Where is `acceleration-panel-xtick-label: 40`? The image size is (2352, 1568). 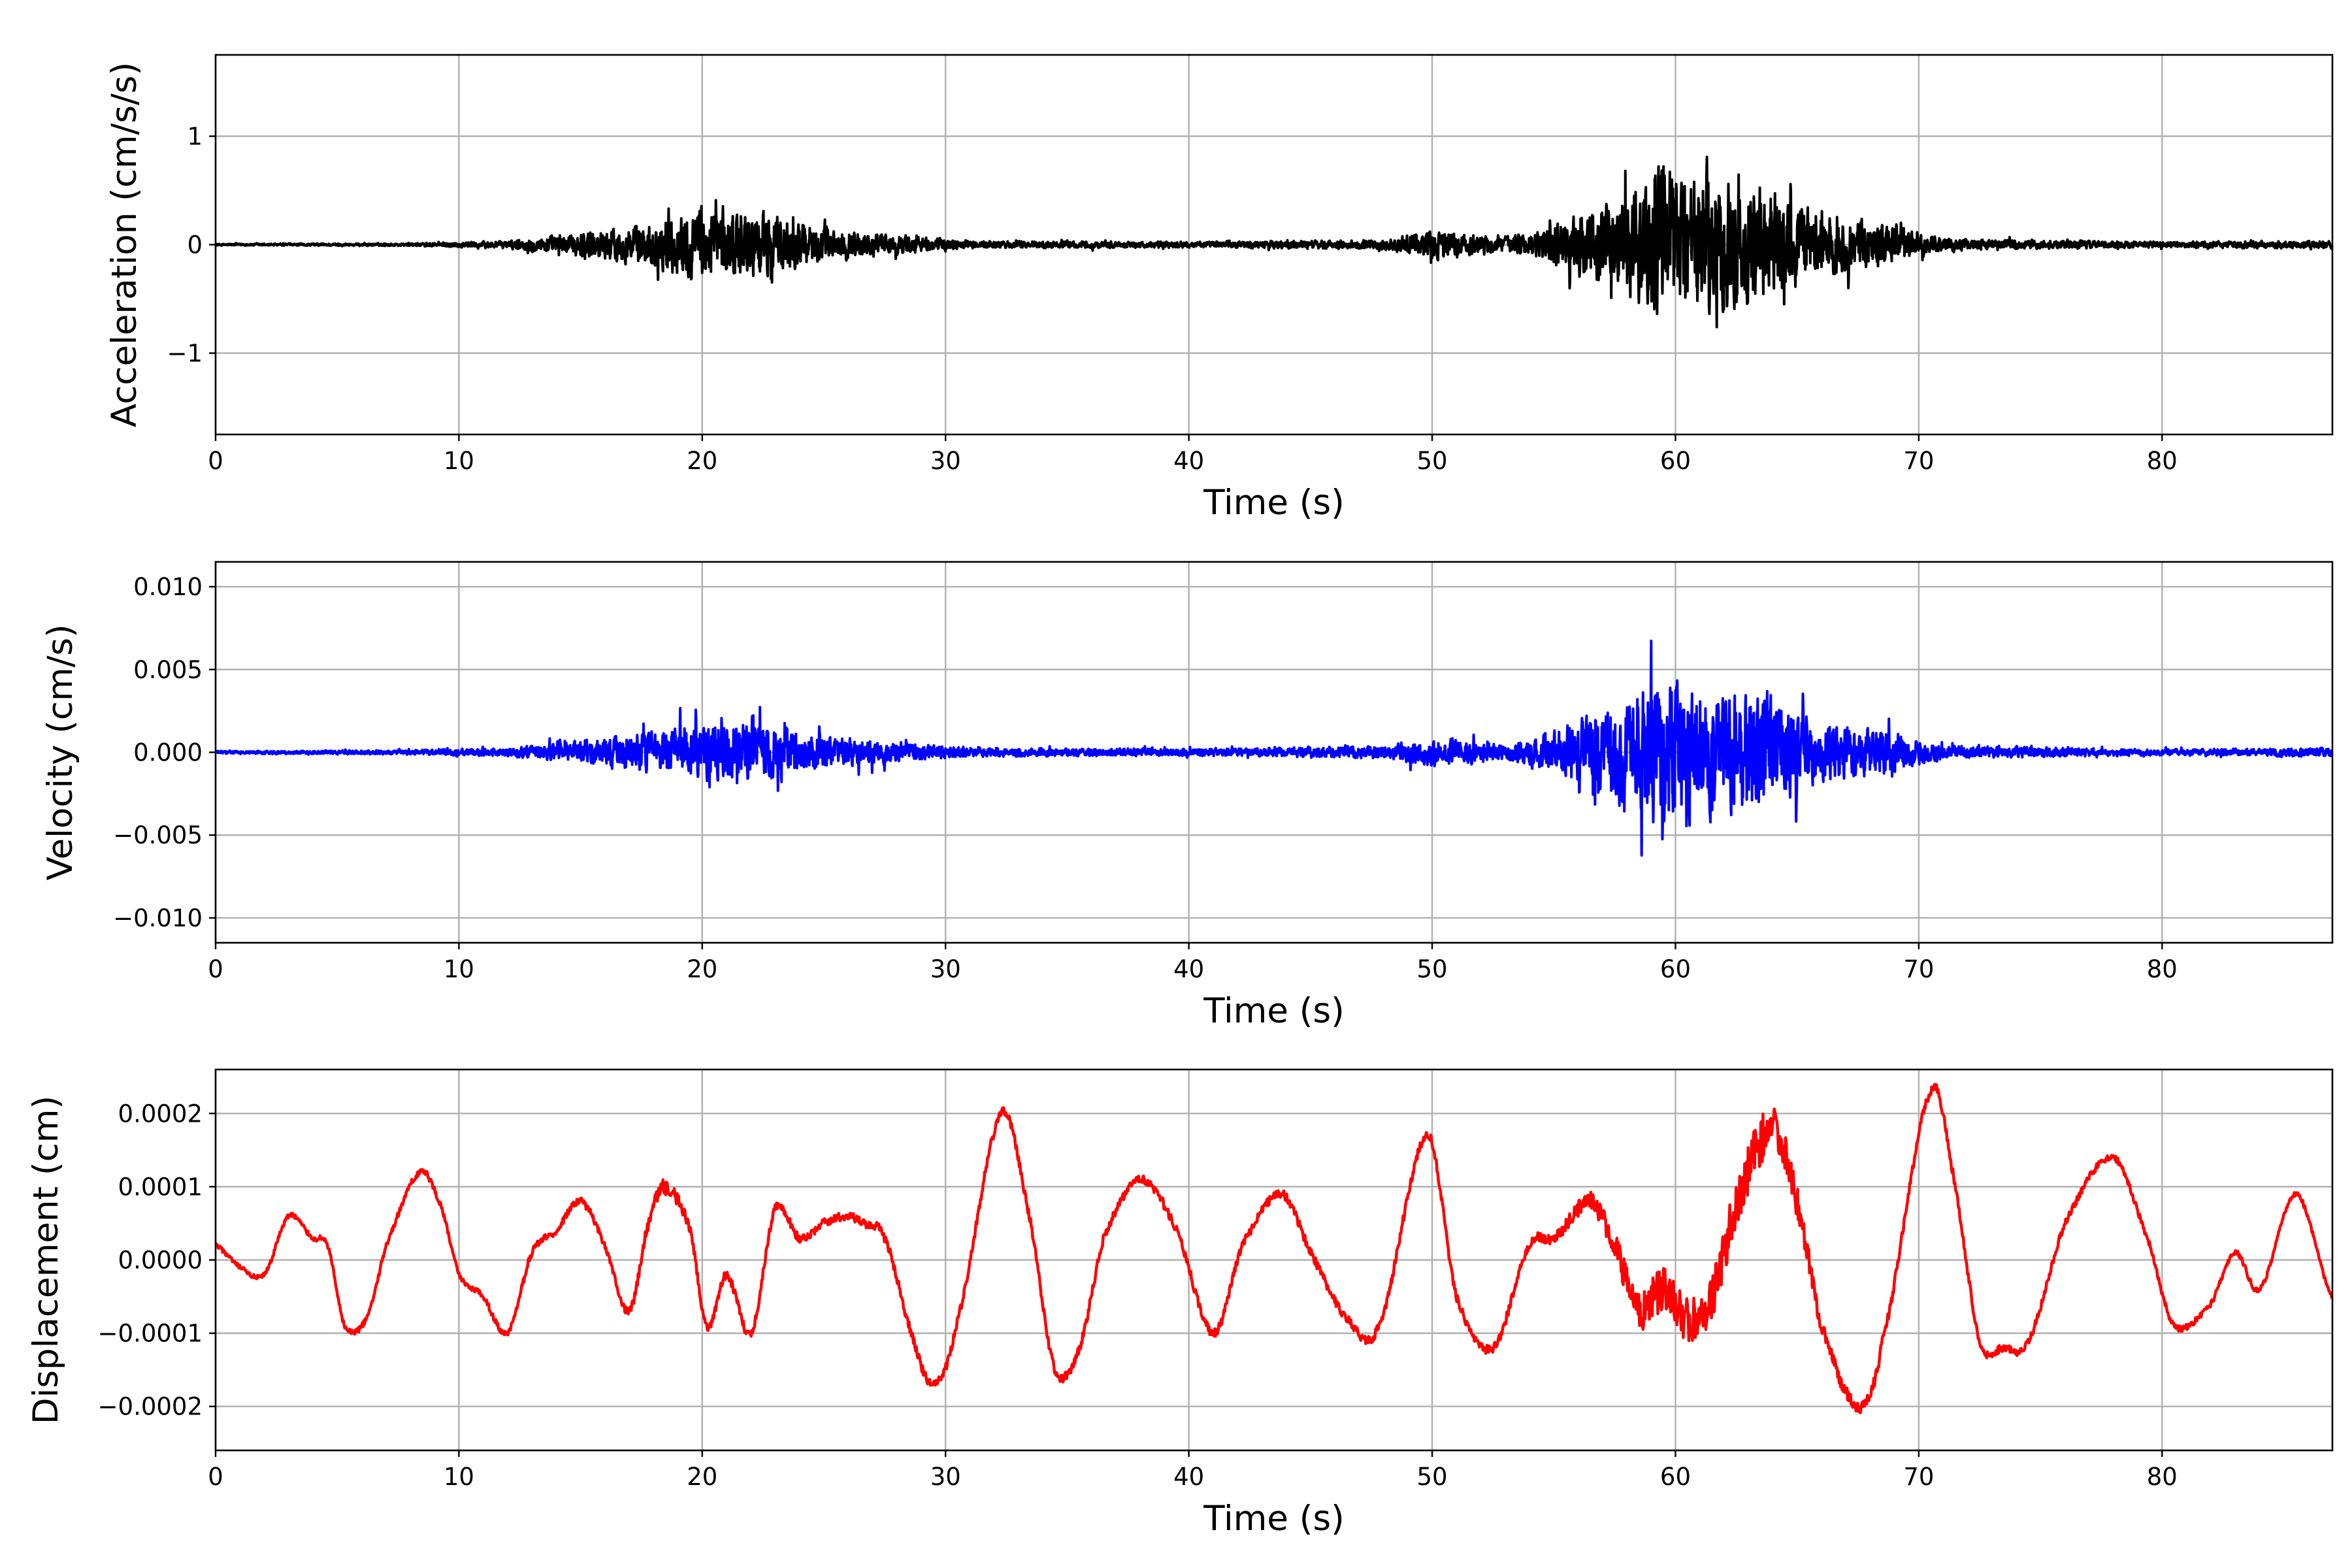 acceleration-panel-xtick-label: 40 is located at coordinates (1188, 461).